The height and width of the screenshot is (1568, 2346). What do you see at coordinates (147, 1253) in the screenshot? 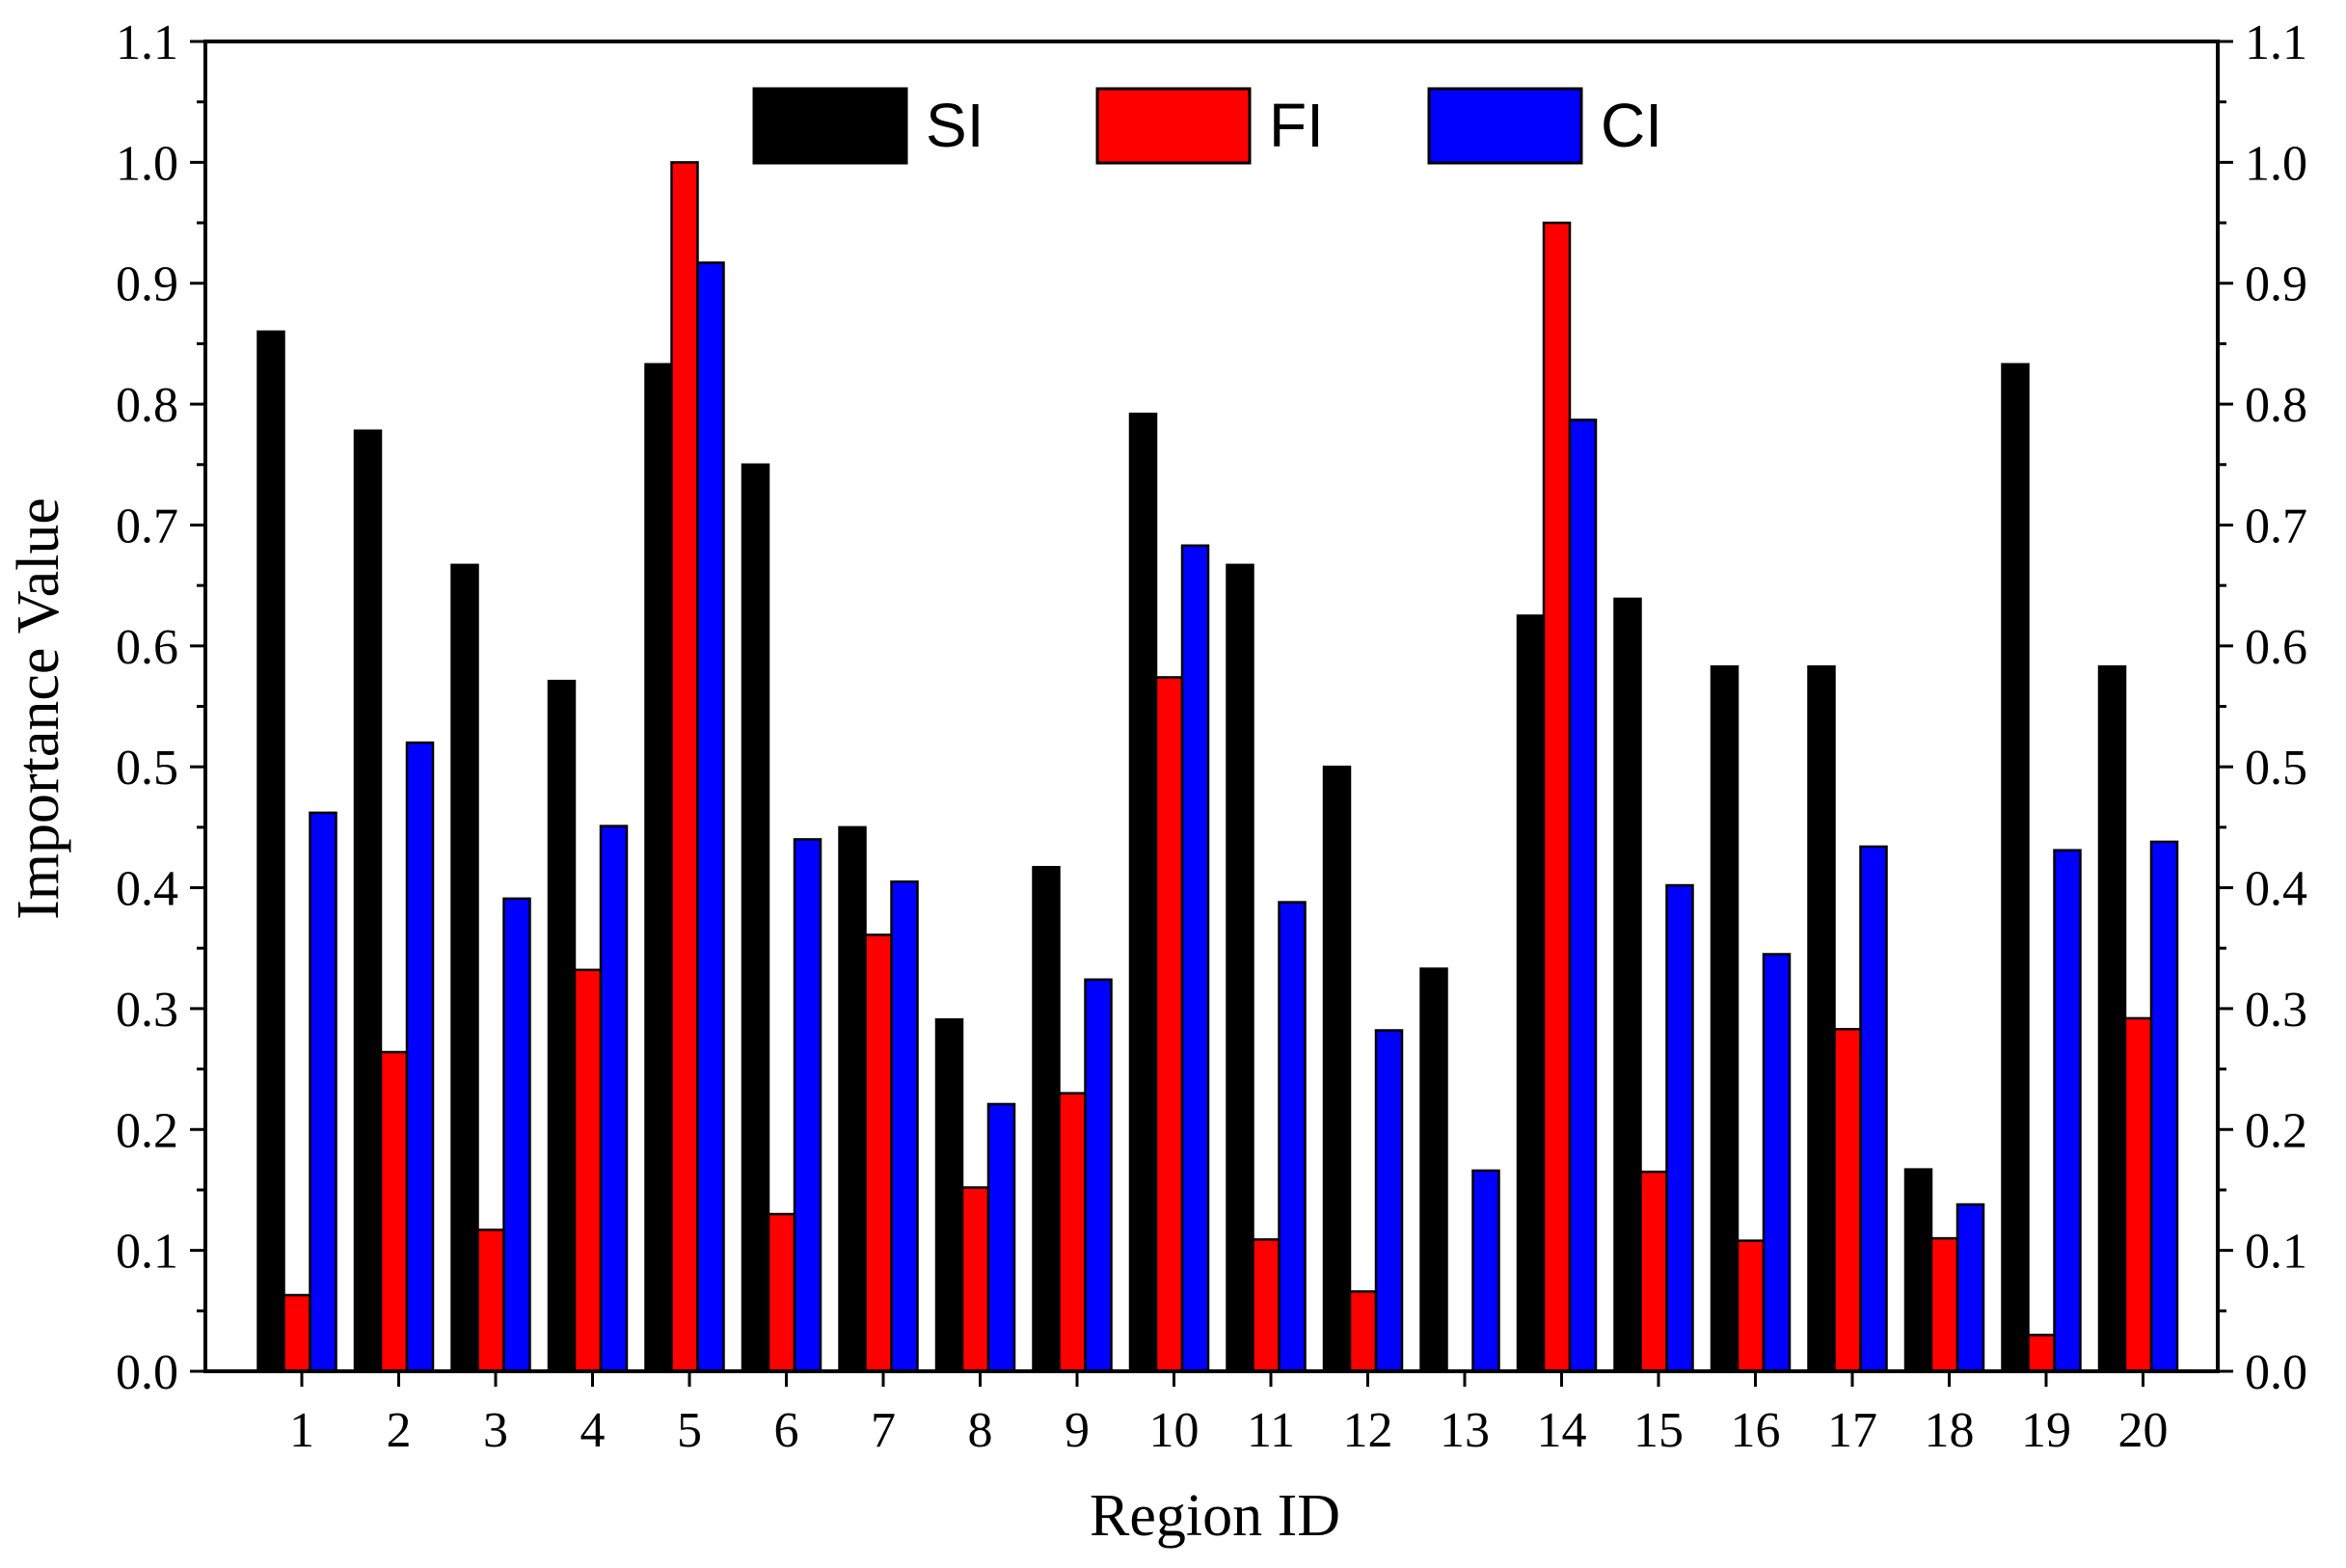
I see `y-tick-label-left: 0.1` at bounding box center [147, 1253].